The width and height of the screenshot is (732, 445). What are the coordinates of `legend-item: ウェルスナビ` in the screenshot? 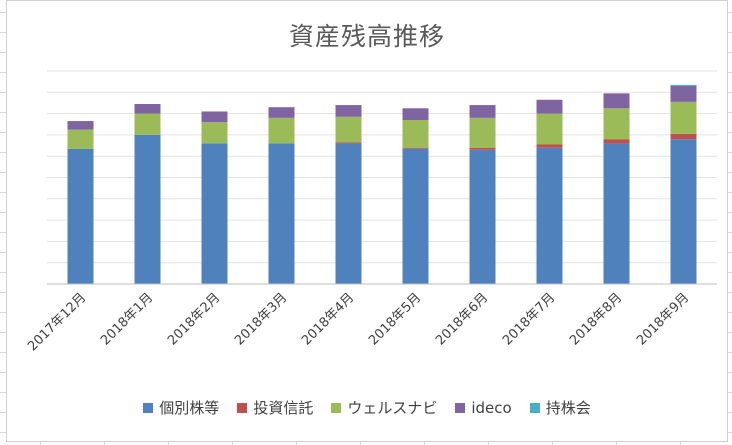 It's located at (384, 407).